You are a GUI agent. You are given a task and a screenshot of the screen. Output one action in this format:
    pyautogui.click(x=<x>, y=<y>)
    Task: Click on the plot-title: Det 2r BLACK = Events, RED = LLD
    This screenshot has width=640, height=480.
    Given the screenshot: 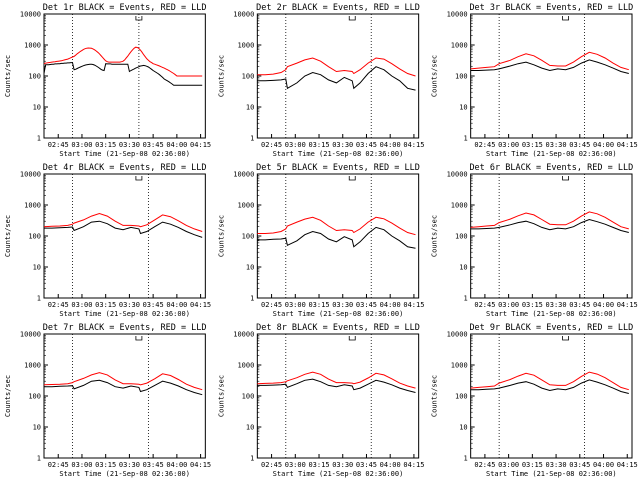 What is the action you would take?
    pyautogui.click(x=338, y=8)
    